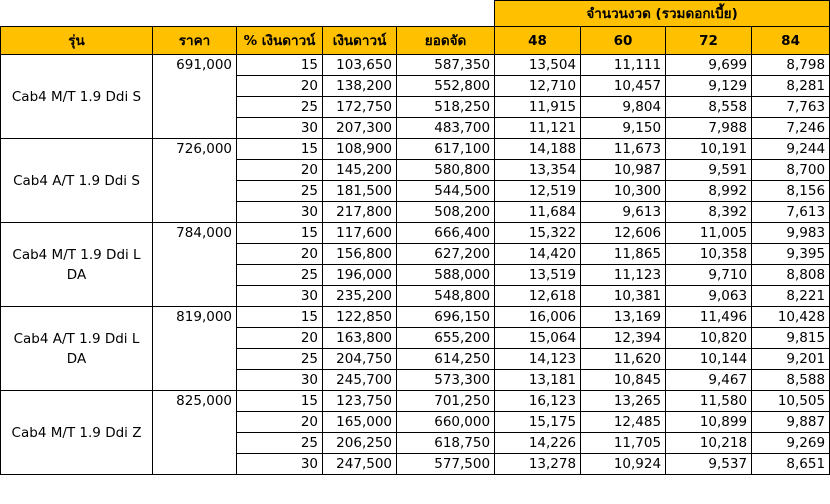  What do you see at coordinates (415, 296) in the screenshot?
I see `table-row: 30 235,200 548,800 12,618 10,381 9,063 8,221` at bounding box center [415, 296].